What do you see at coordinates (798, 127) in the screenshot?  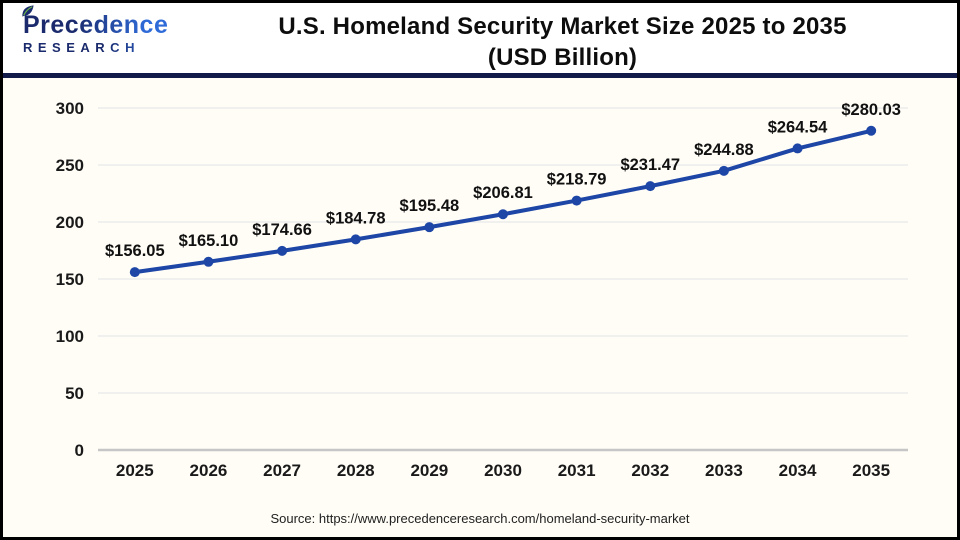 I see `data-label: $264.54` at bounding box center [798, 127].